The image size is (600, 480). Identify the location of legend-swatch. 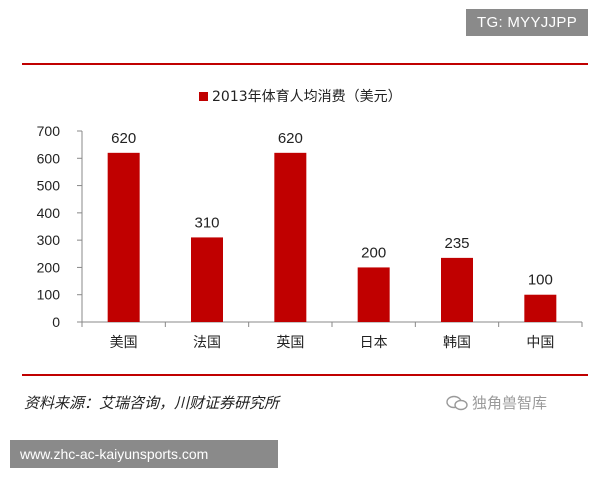
(203, 96).